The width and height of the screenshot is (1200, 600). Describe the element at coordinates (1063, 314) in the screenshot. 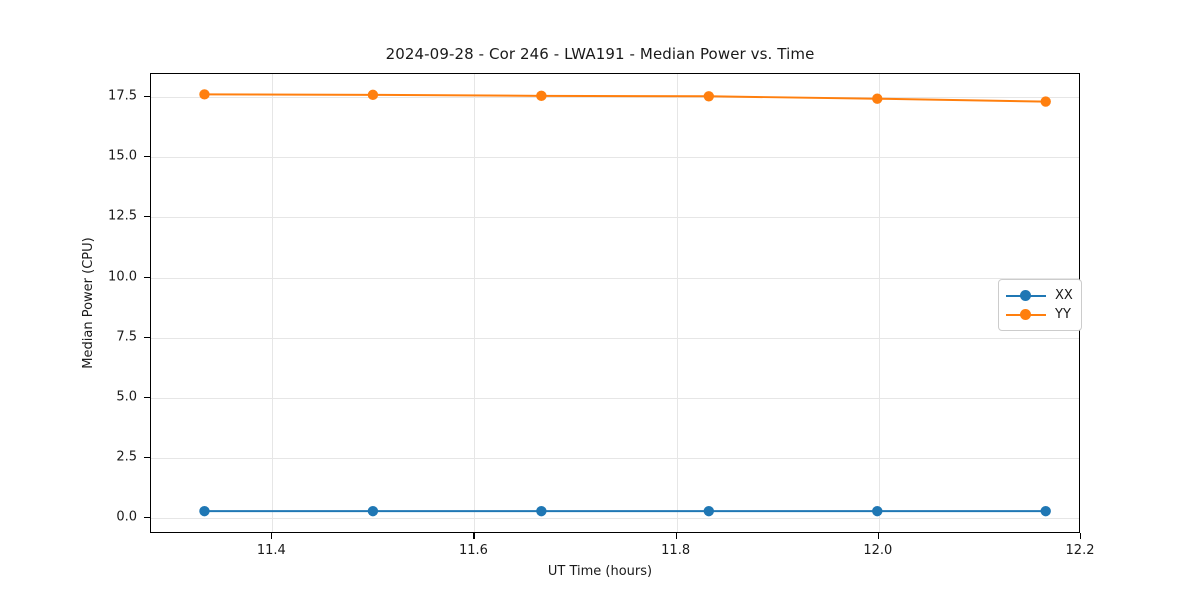

I see `legend-label: YY` at that location.